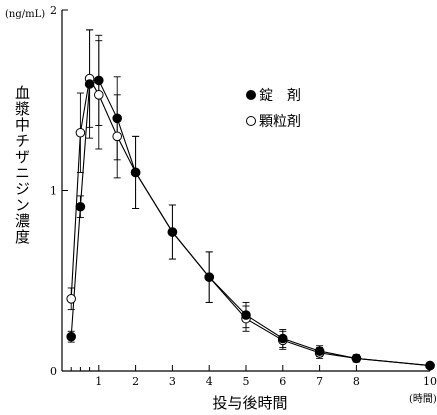  Describe the element at coordinates (356, 381) in the screenshot. I see `x-tick-label: 8` at that location.